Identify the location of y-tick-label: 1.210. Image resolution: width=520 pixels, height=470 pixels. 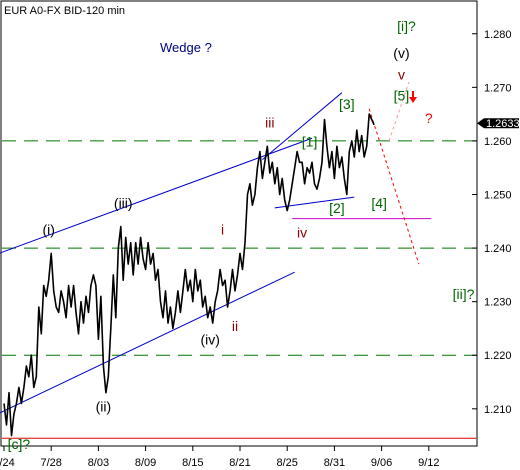
(498, 410).